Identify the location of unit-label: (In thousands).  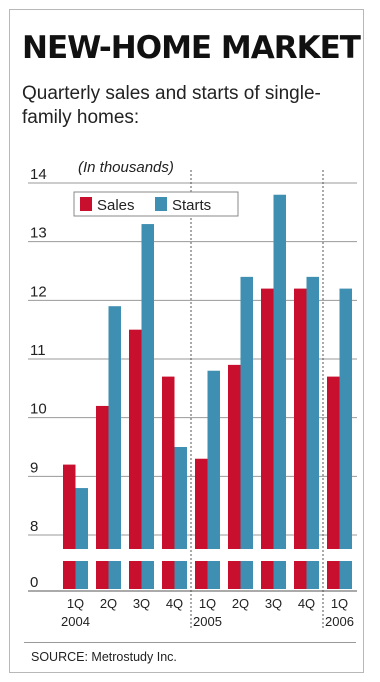
(126, 167).